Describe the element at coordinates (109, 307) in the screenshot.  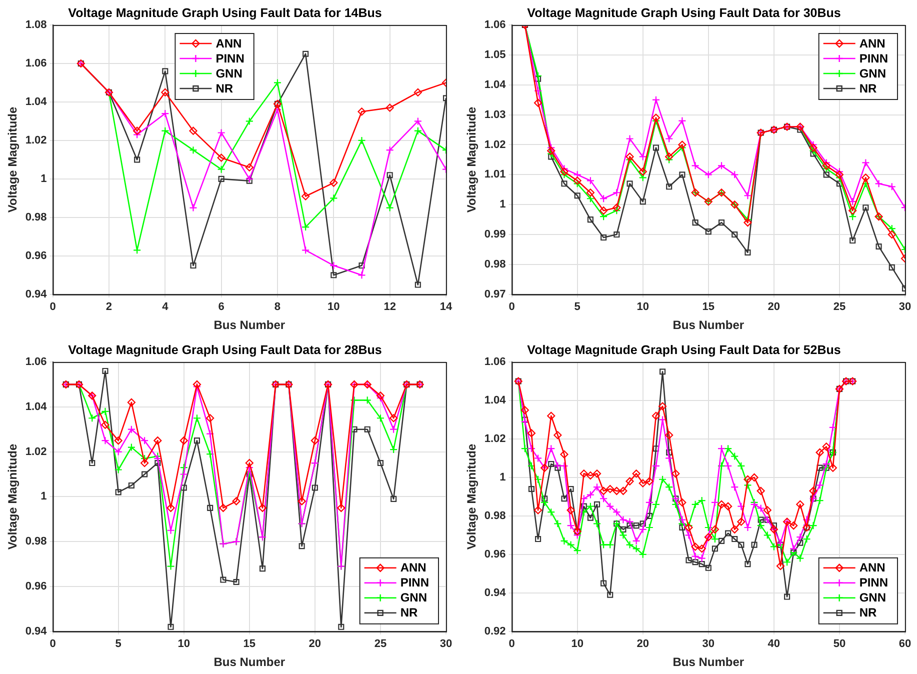
I see `x-tick-label: 2` at that location.